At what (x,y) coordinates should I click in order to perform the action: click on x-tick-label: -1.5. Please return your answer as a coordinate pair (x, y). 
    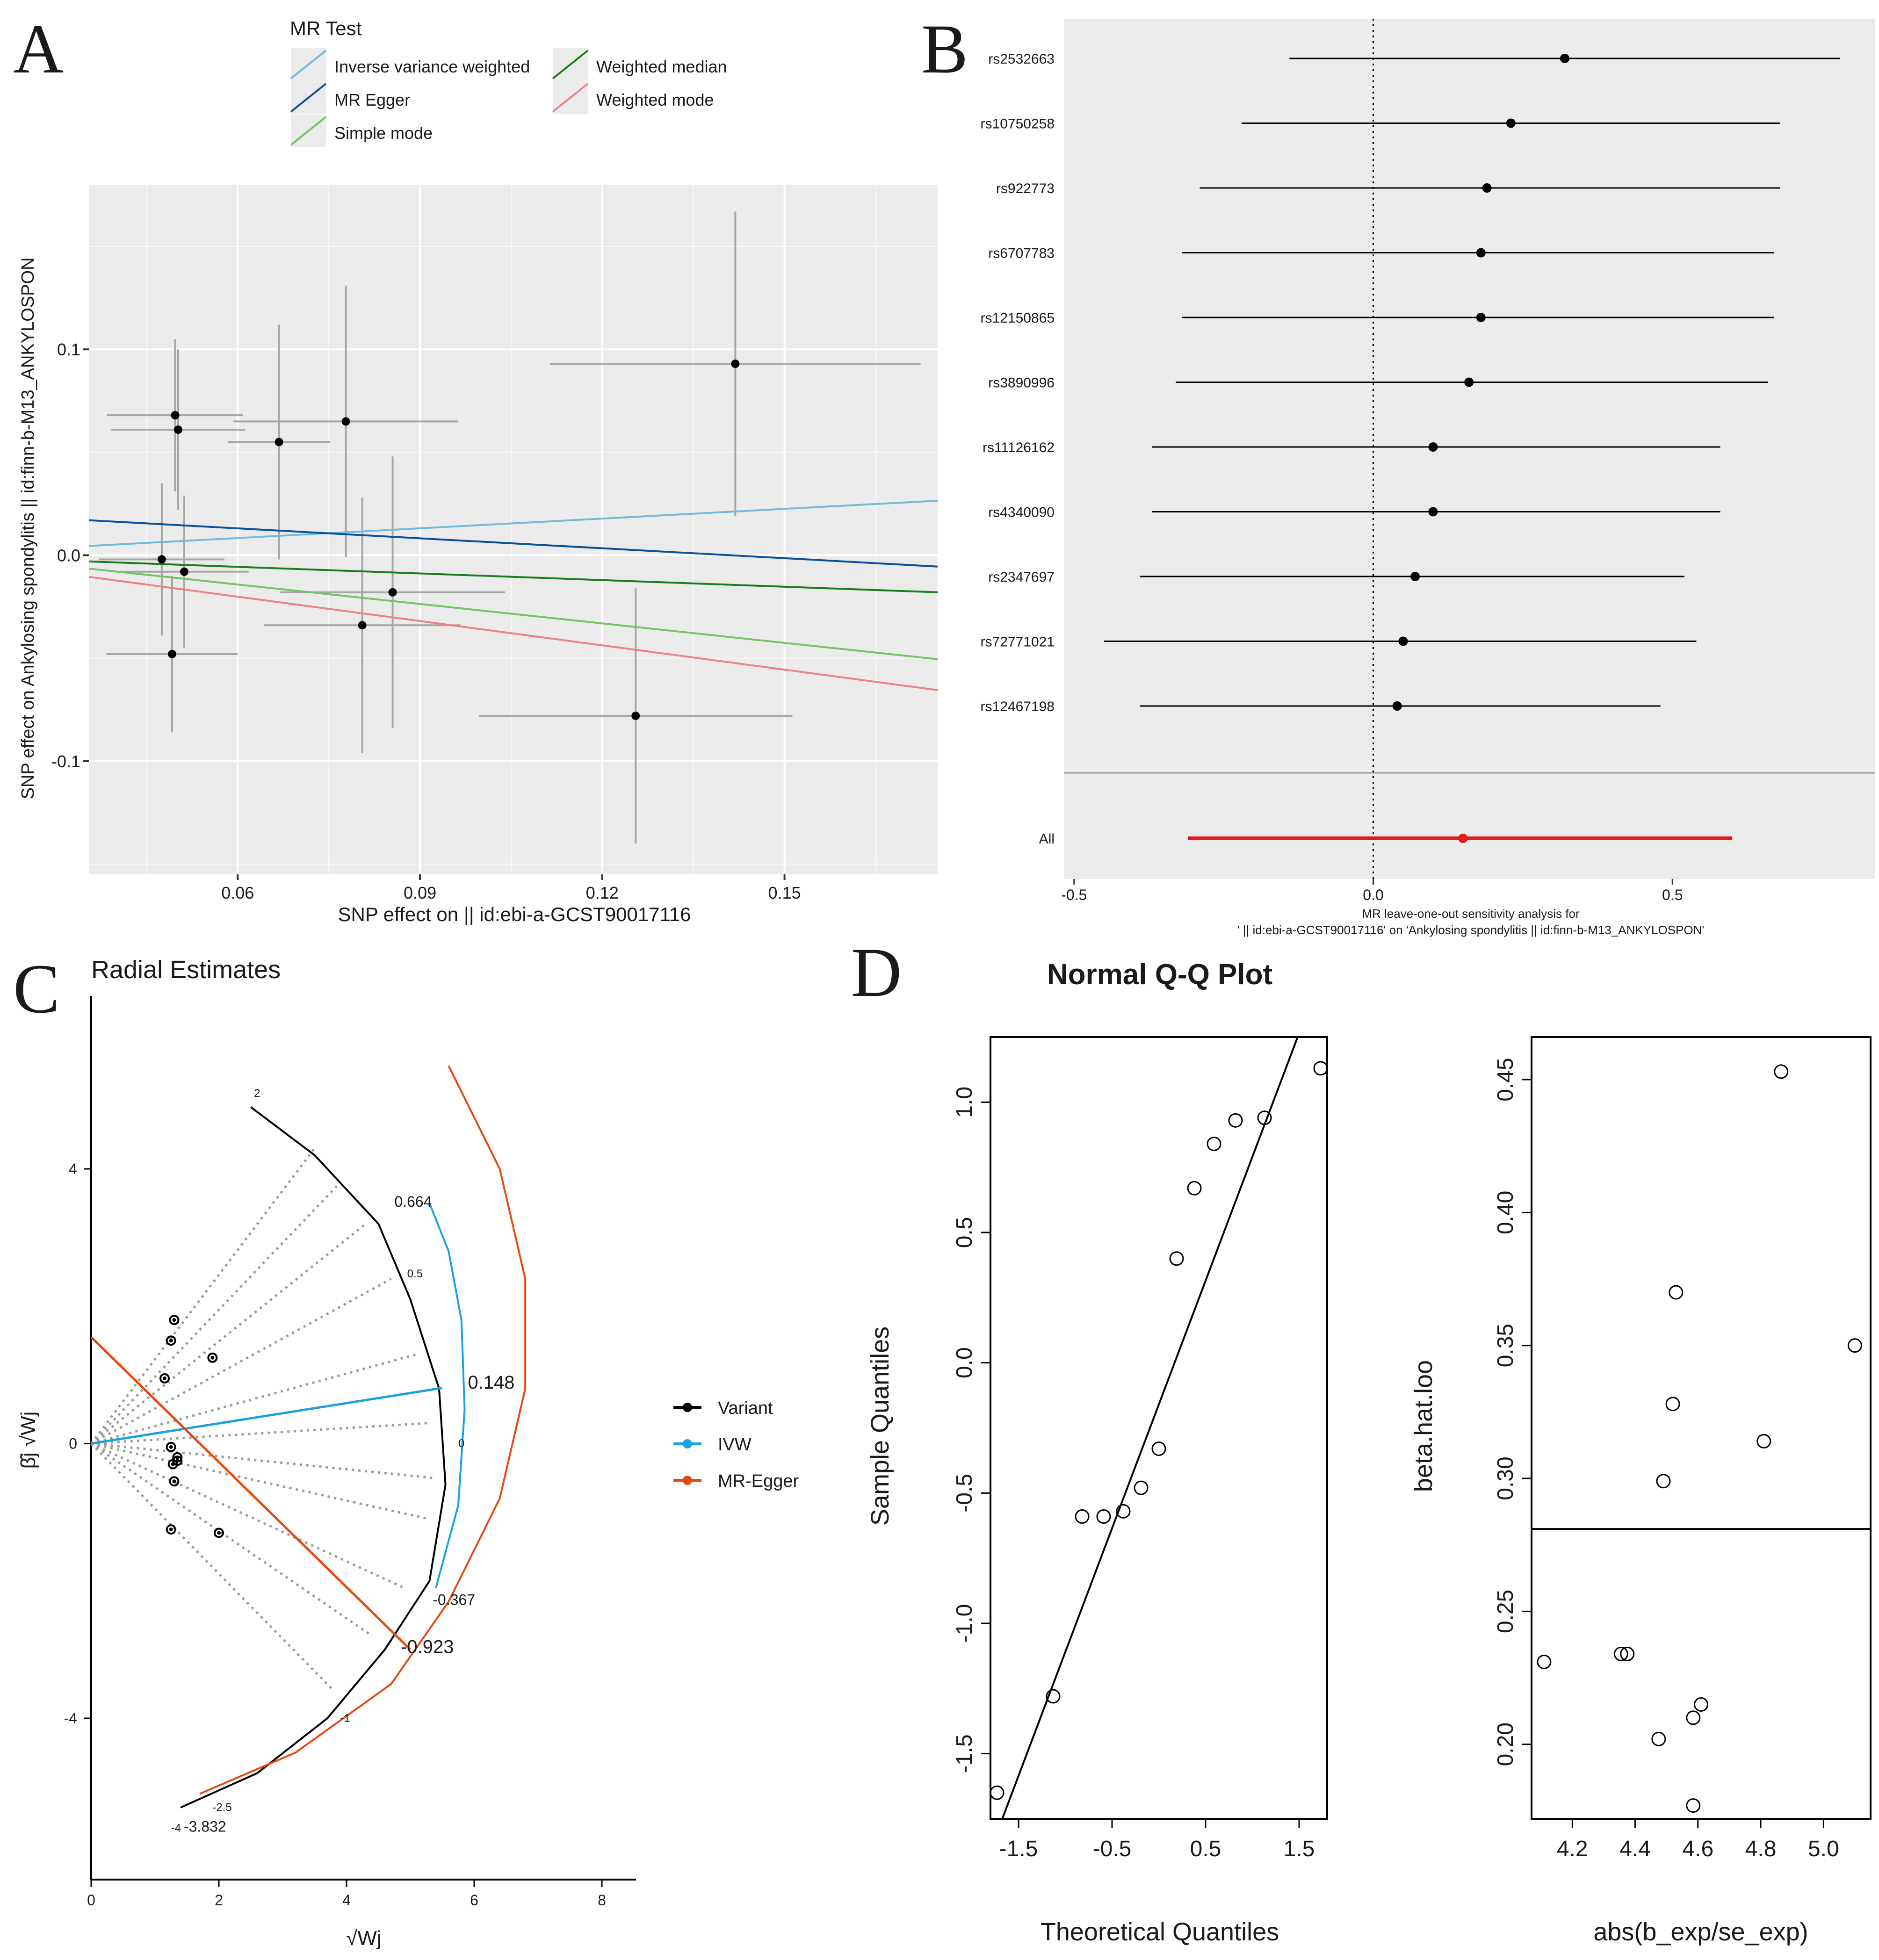
    Looking at the image, I should click on (1018, 1849).